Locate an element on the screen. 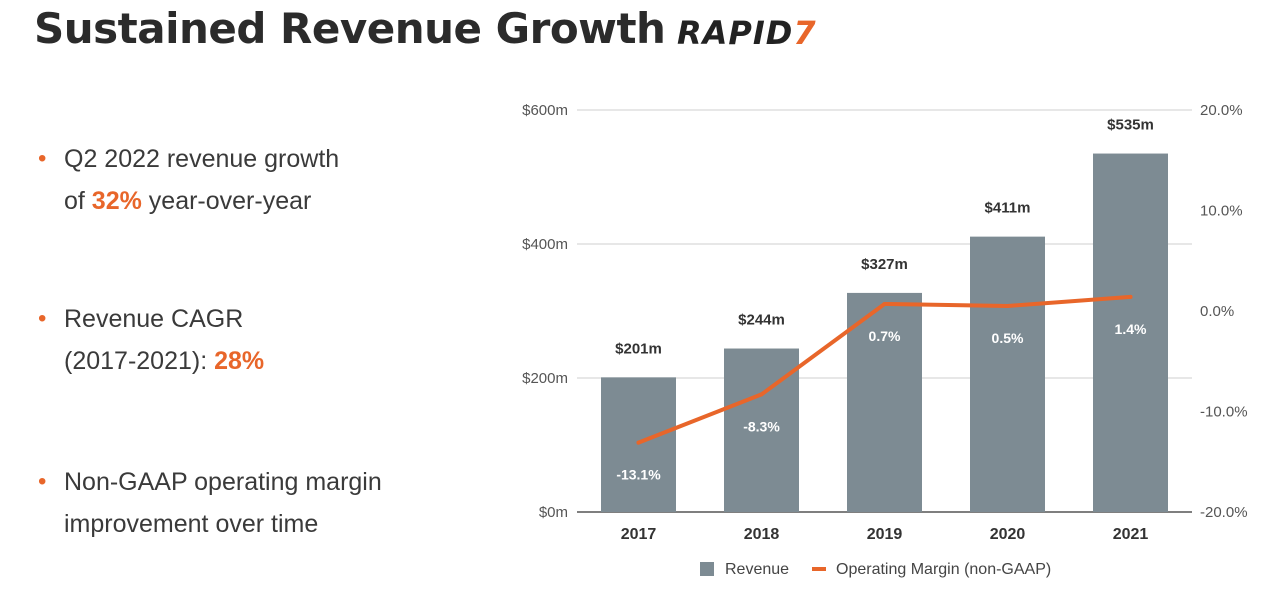 The image size is (1280, 598). logo-accent: 7 is located at coordinates (805, 33).